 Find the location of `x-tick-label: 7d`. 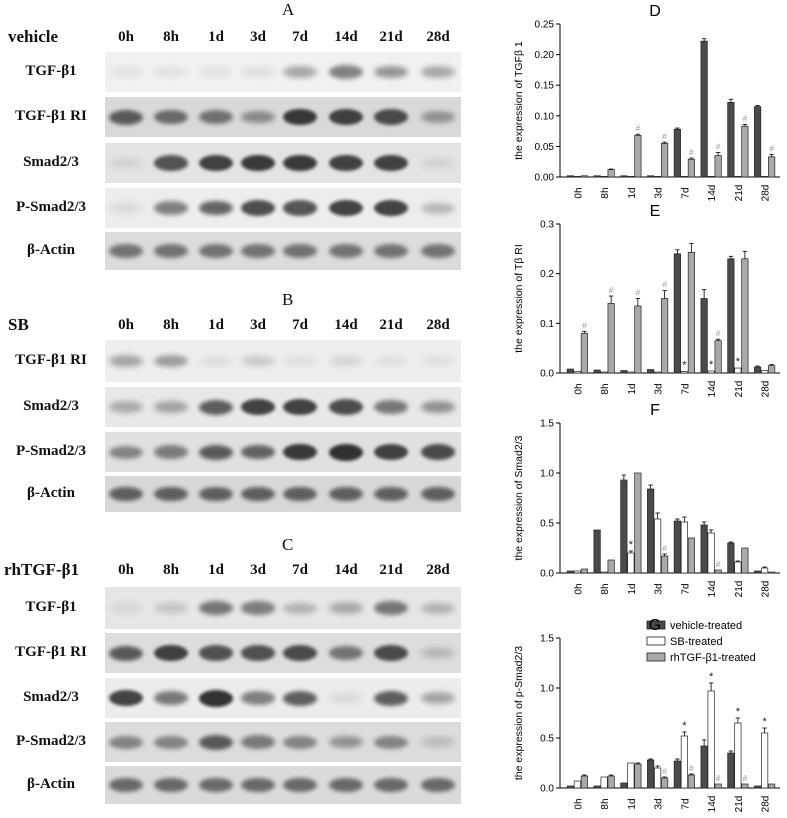

x-tick-label: 7d is located at coordinates (685, 192).